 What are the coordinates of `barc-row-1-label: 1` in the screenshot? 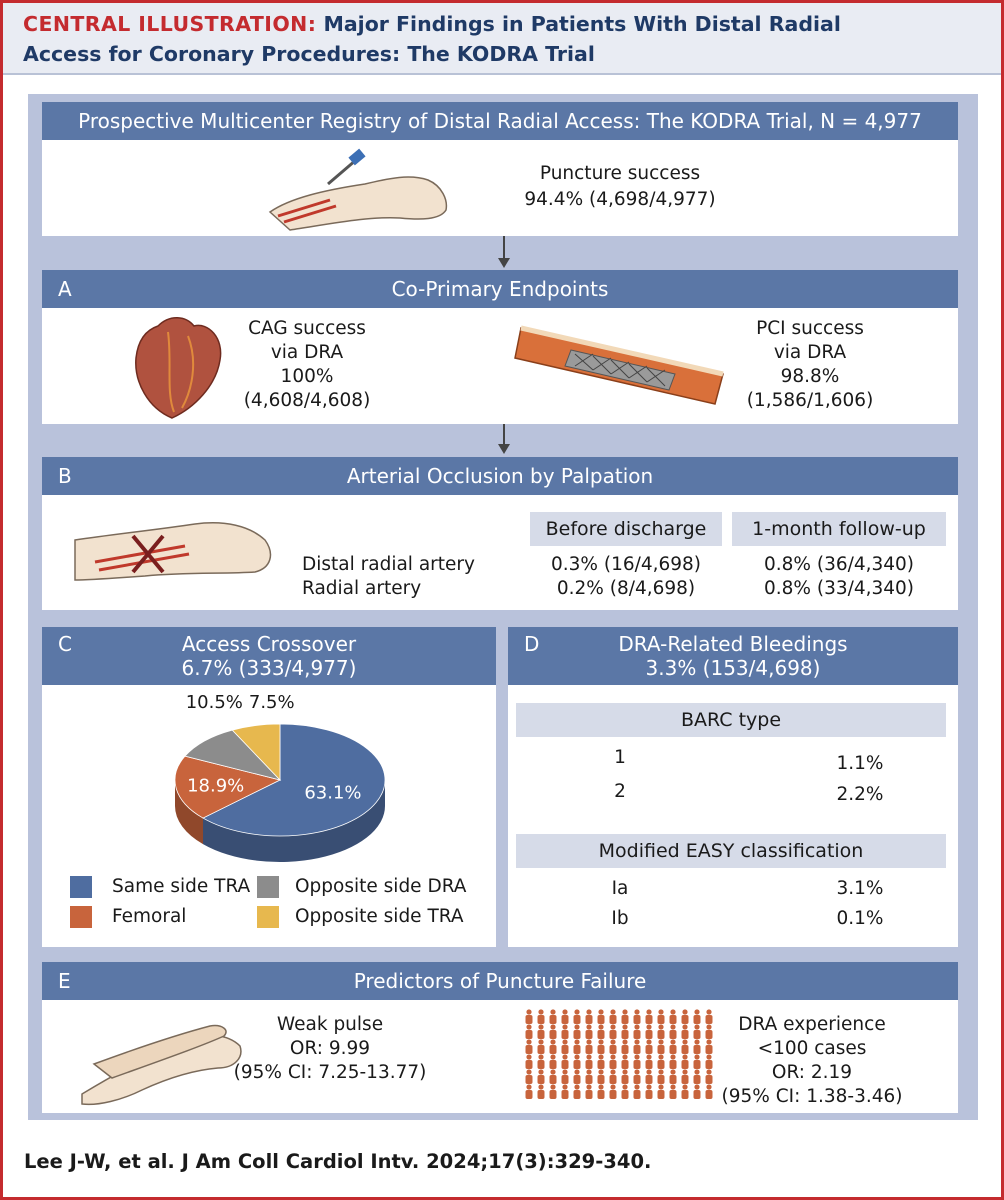 It's located at (620, 757).